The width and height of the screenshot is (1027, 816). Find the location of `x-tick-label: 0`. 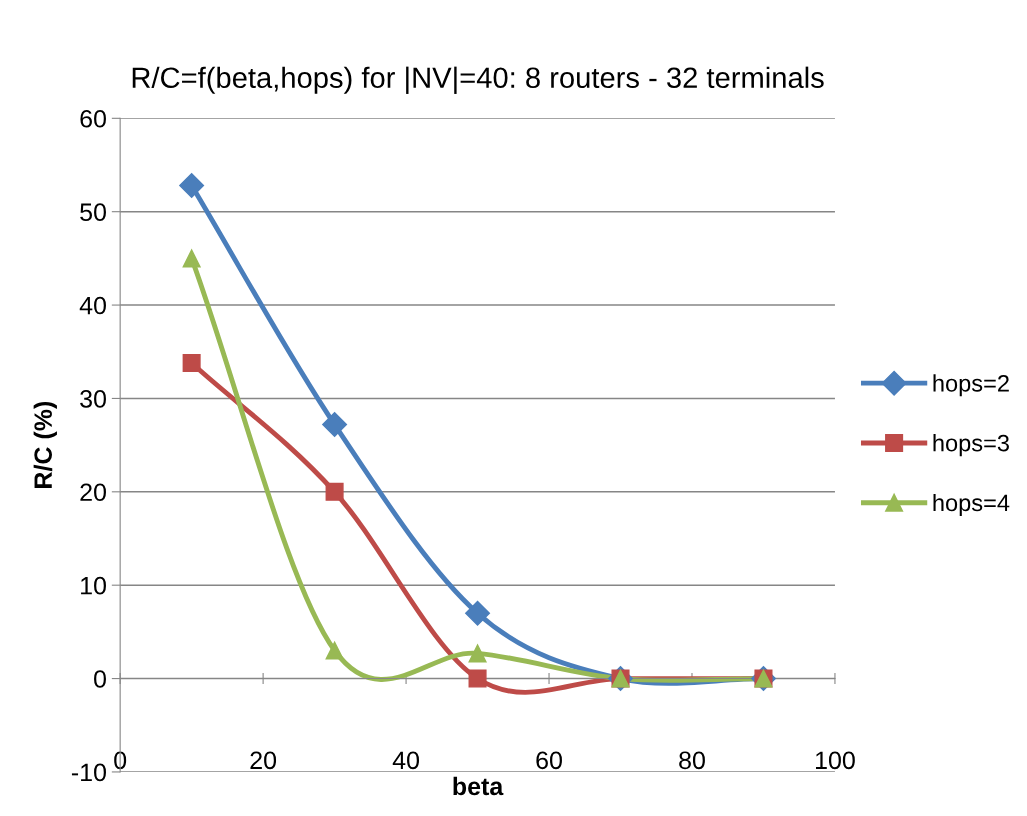

x-tick-label: 0 is located at coordinates (120, 760).